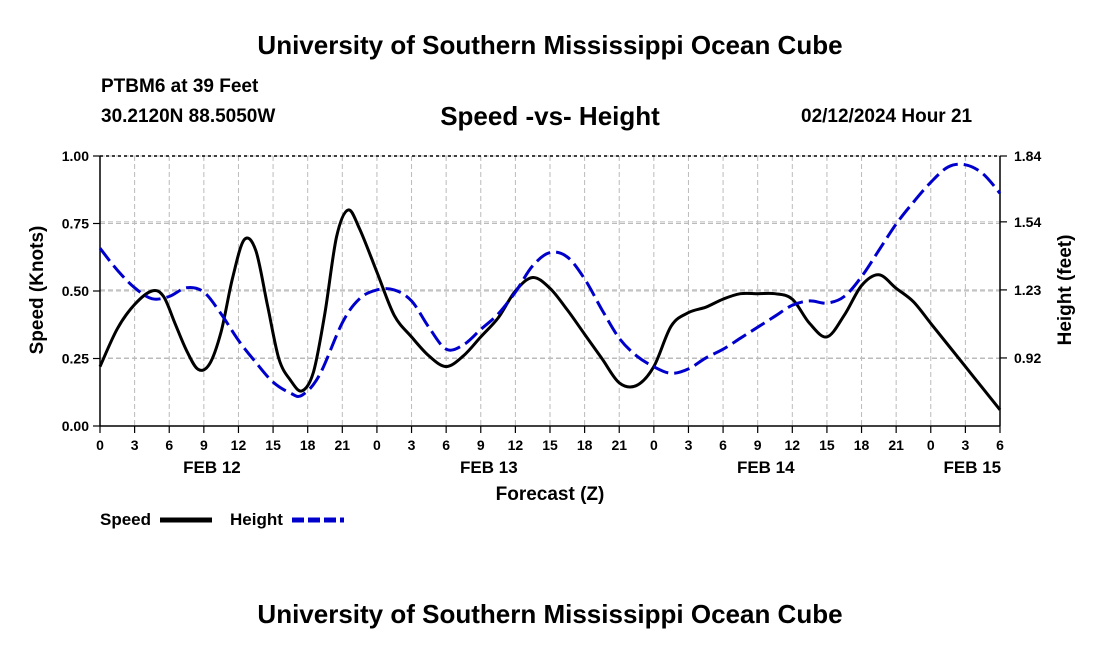 The width and height of the screenshot is (1100, 650). Describe the element at coordinates (766, 467) in the screenshot. I see `day-label: FEB 14` at that location.